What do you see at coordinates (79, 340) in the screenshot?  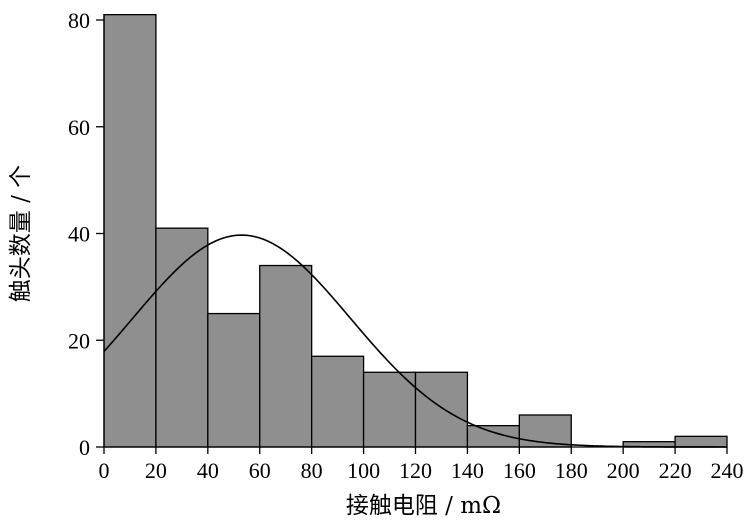 I see `y-tick-label: 20` at bounding box center [79, 340].